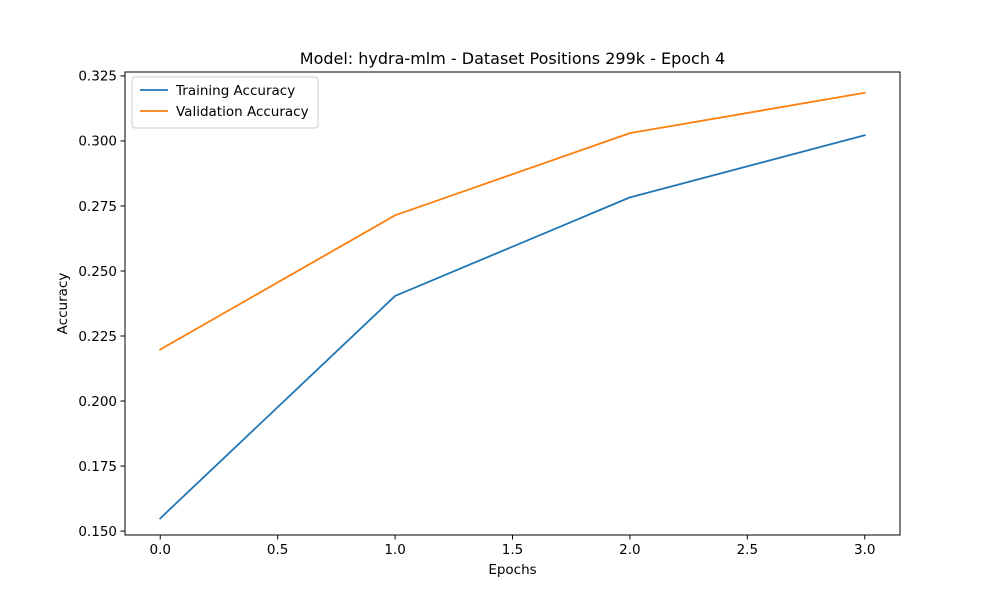  I want to click on y-axis-label: Accuracy, so click(63, 304).